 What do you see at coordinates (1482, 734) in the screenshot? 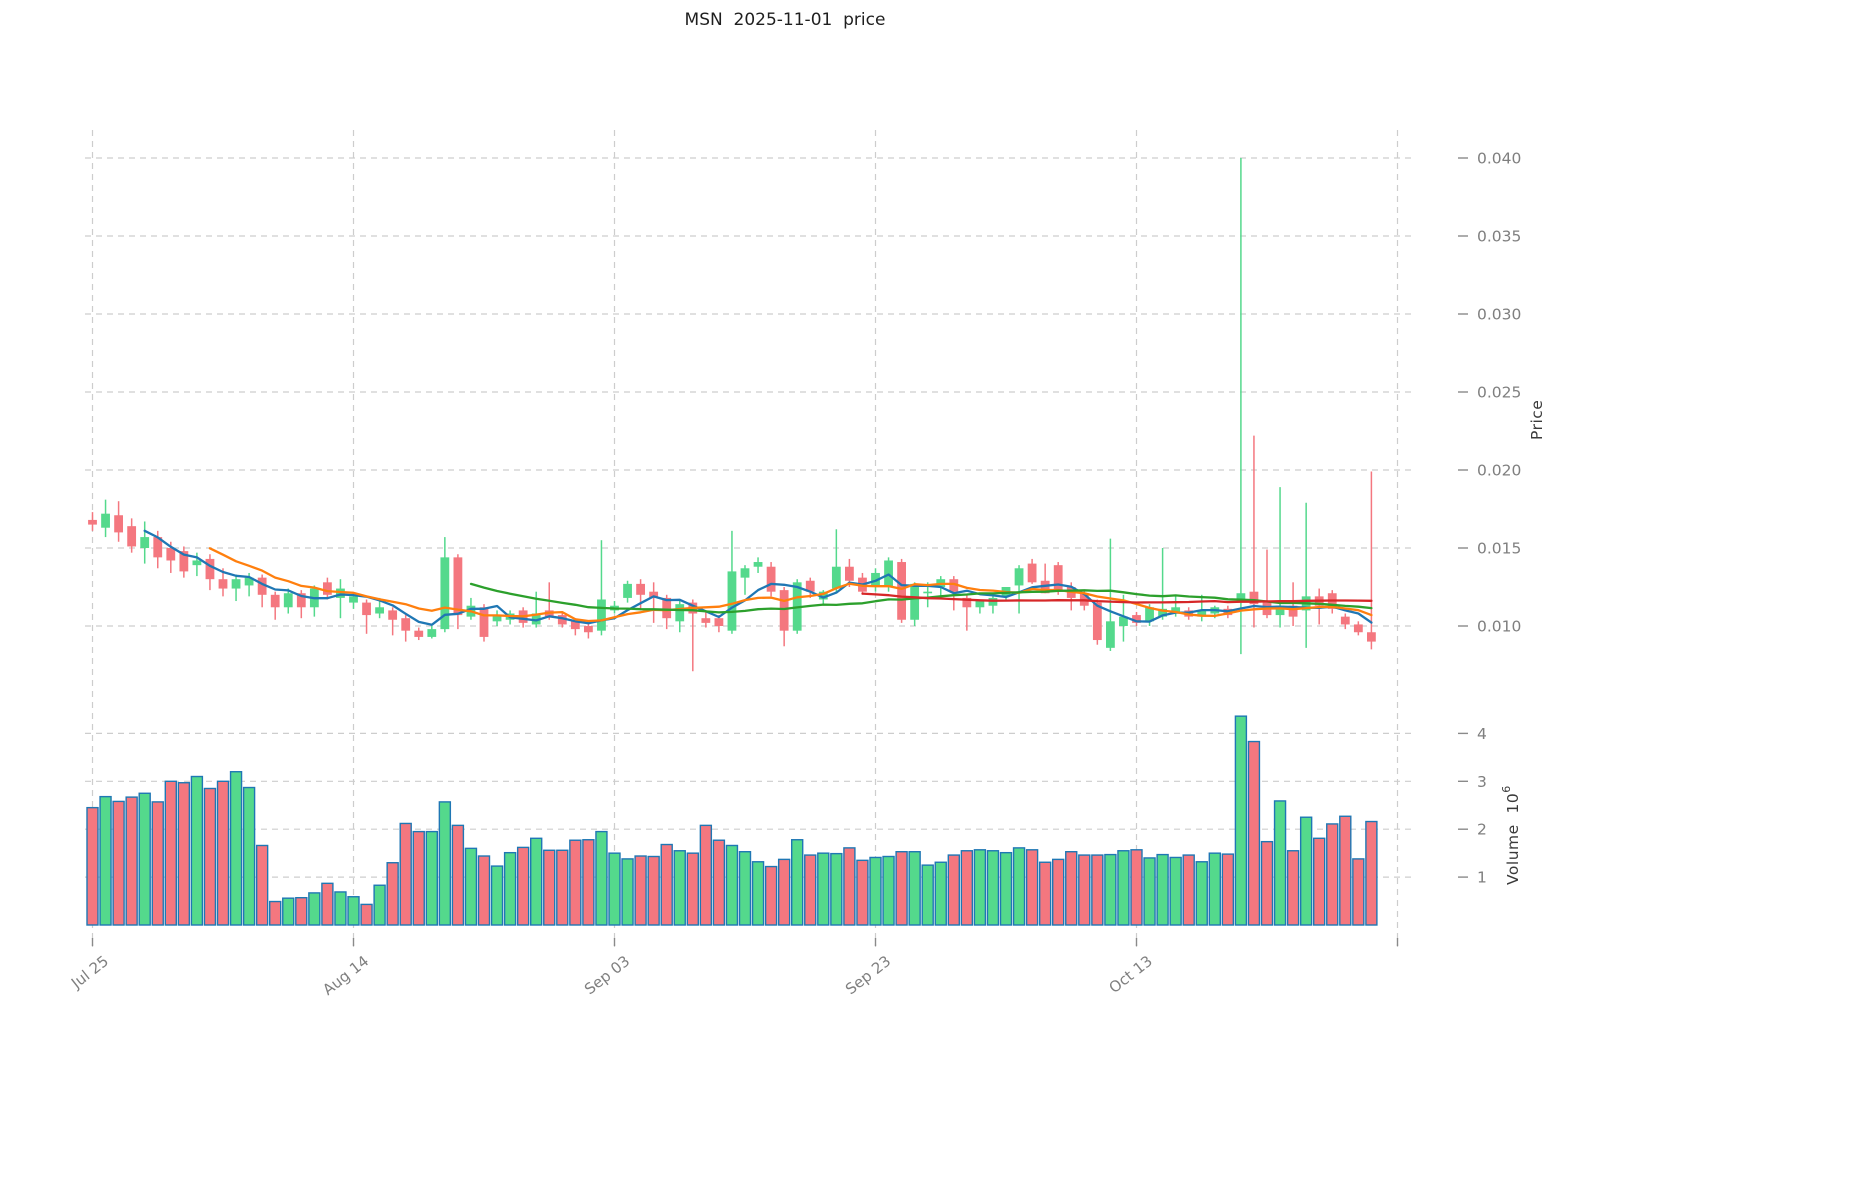
I see `volume-tick-label: 4` at bounding box center [1482, 734].